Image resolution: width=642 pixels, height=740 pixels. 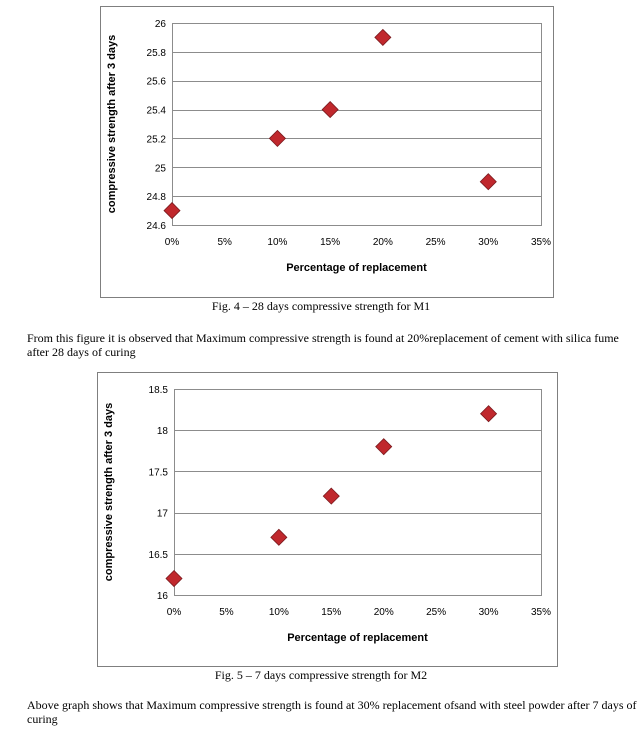 What do you see at coordinates (161, 168) in the screenshot?
I see `y-tick-label: 25` at bounding box center [161, 168].